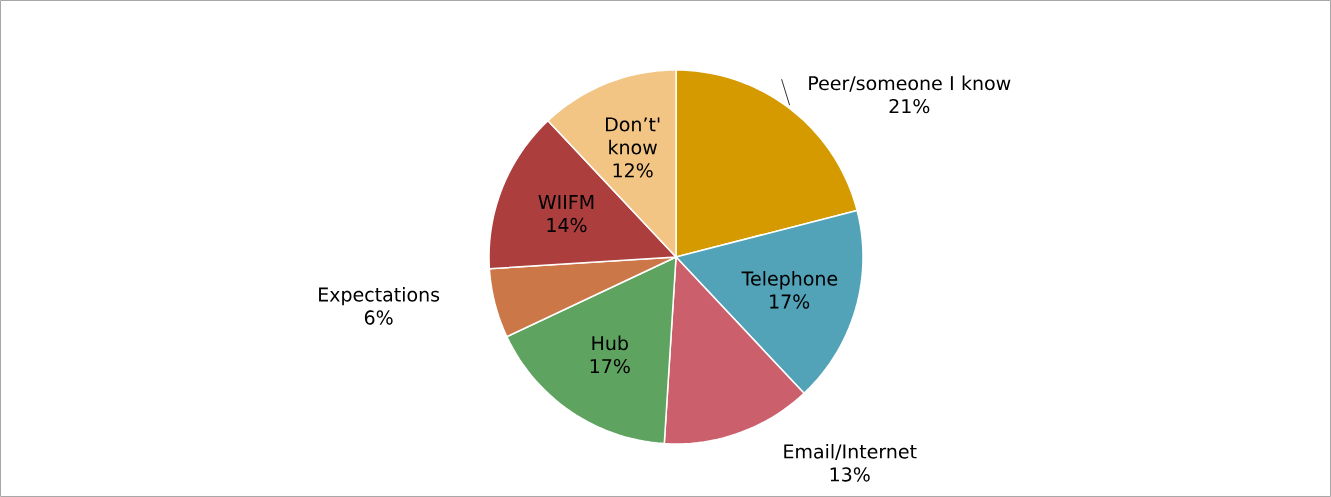 Image resolution: width=1331 pixels, height=497 pixels. I want to click on data-label: 21%, so click(909, 106).